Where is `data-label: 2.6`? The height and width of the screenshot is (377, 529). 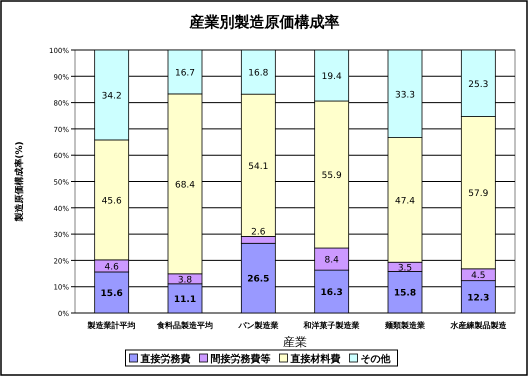 data-label: 2.6 is located at coordinates (258, 232).